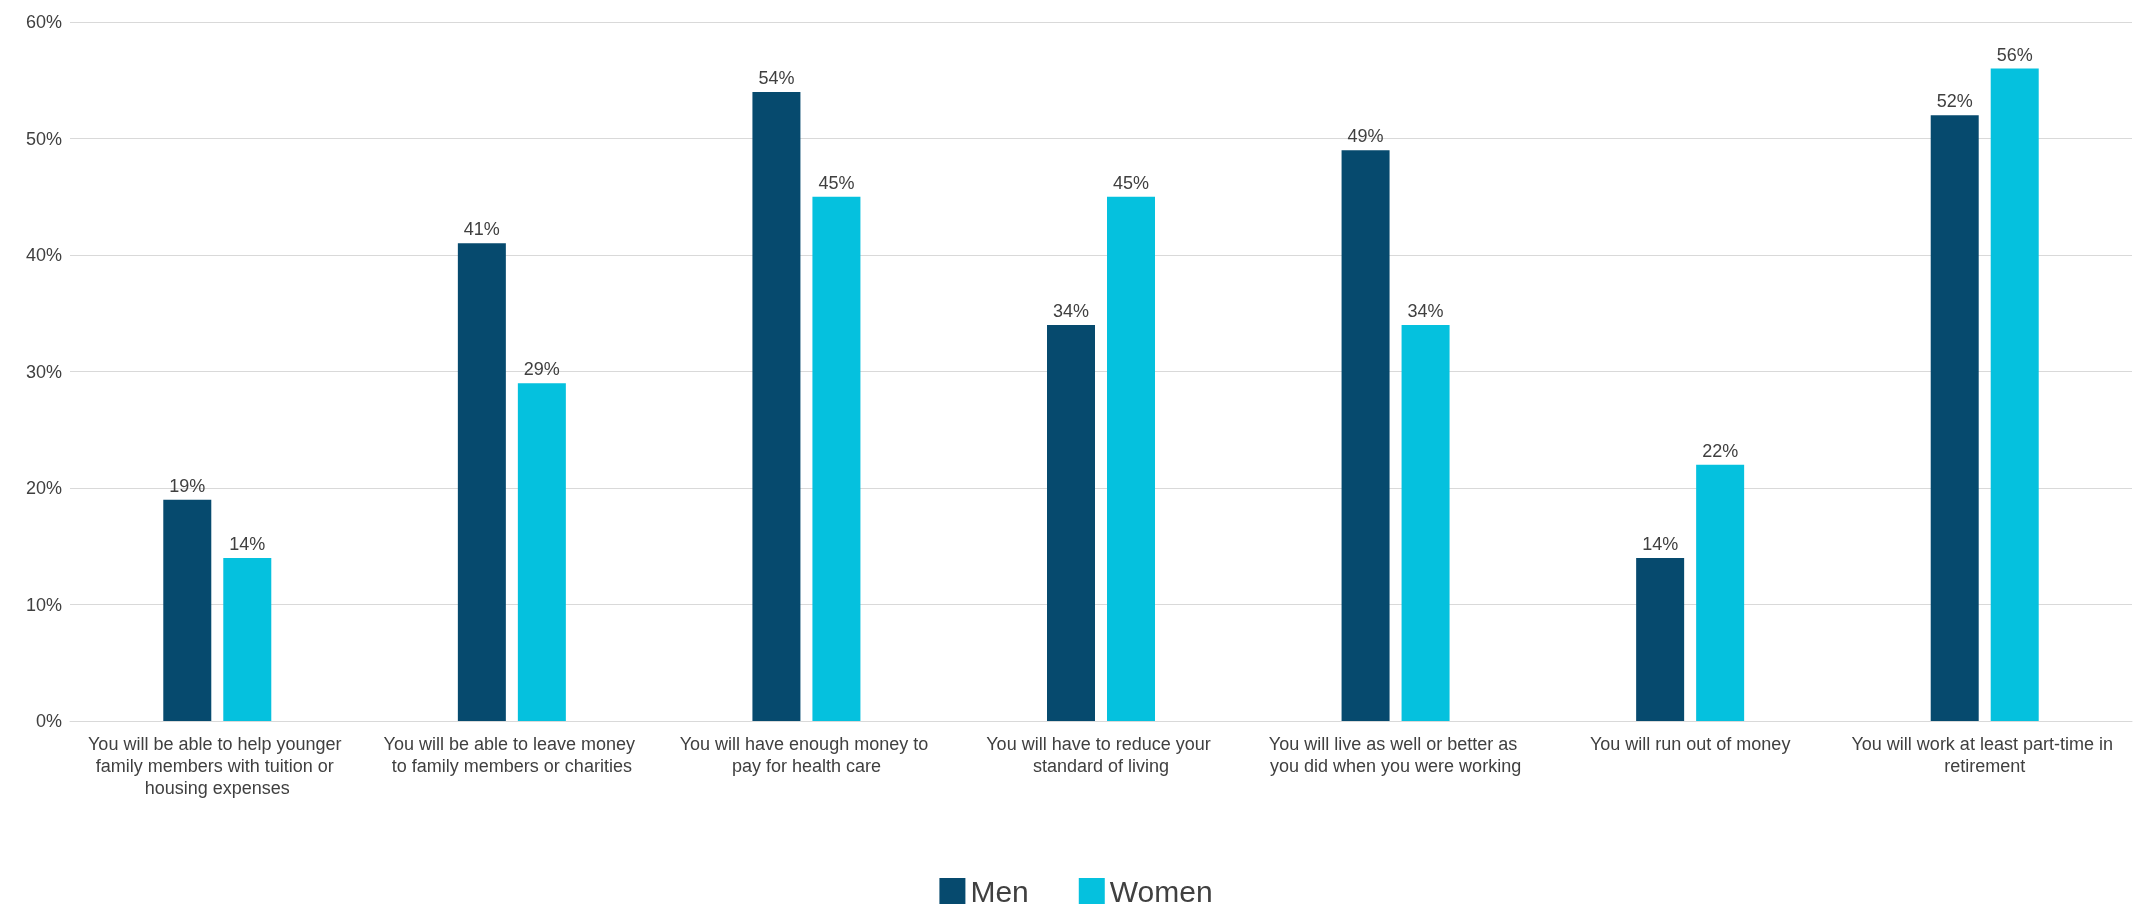 Image resolution: width=2152 pixels, height=919 pixels. I want to click on legend-label: Men, so click(999, 891).